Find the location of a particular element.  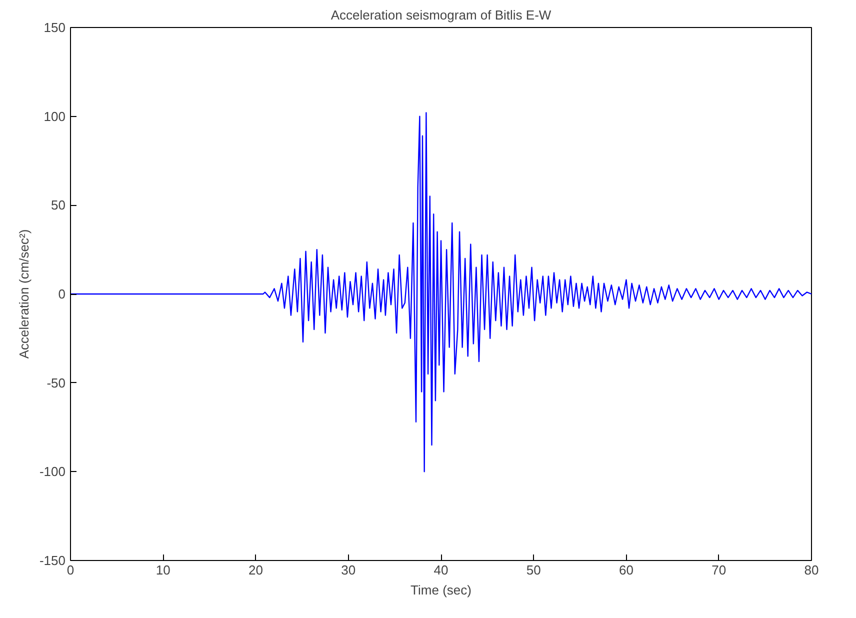

y-axis-title: Acceleration (cm/sec²) is located at coordinates (24, 294).